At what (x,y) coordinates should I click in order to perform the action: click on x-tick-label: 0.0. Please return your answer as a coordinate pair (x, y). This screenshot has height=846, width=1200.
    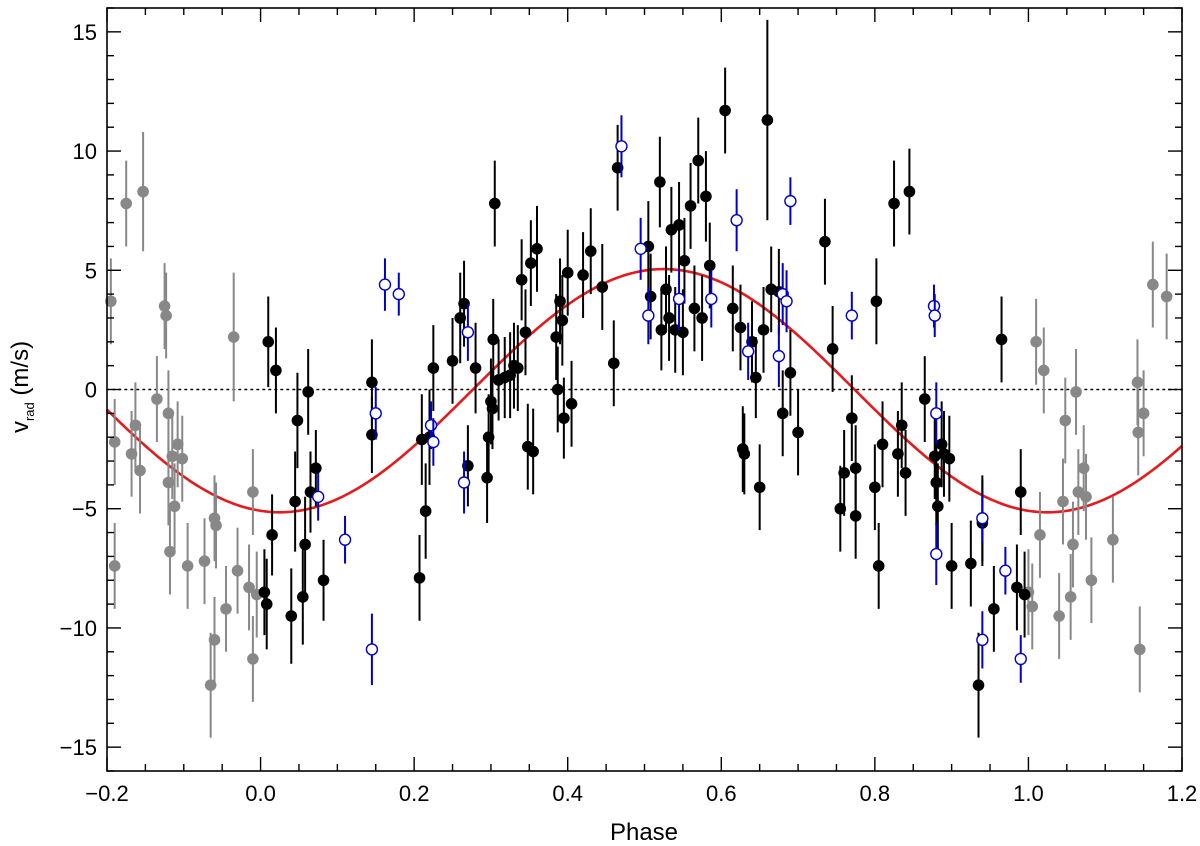
    Looking at the image, I should click on (260, 793).